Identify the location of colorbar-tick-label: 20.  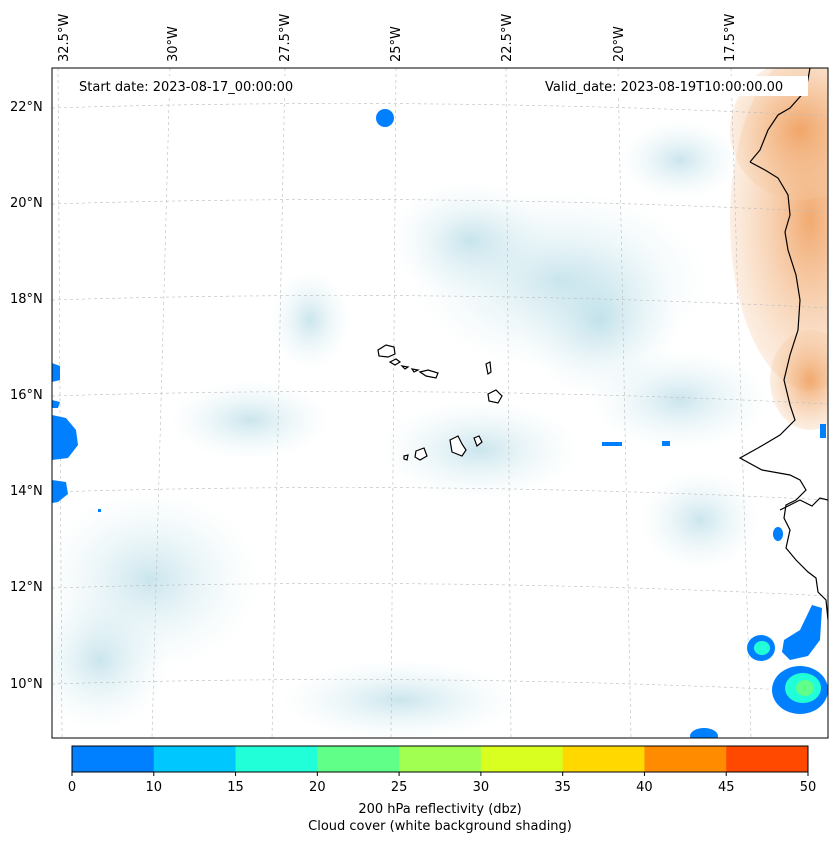
(317, 787).